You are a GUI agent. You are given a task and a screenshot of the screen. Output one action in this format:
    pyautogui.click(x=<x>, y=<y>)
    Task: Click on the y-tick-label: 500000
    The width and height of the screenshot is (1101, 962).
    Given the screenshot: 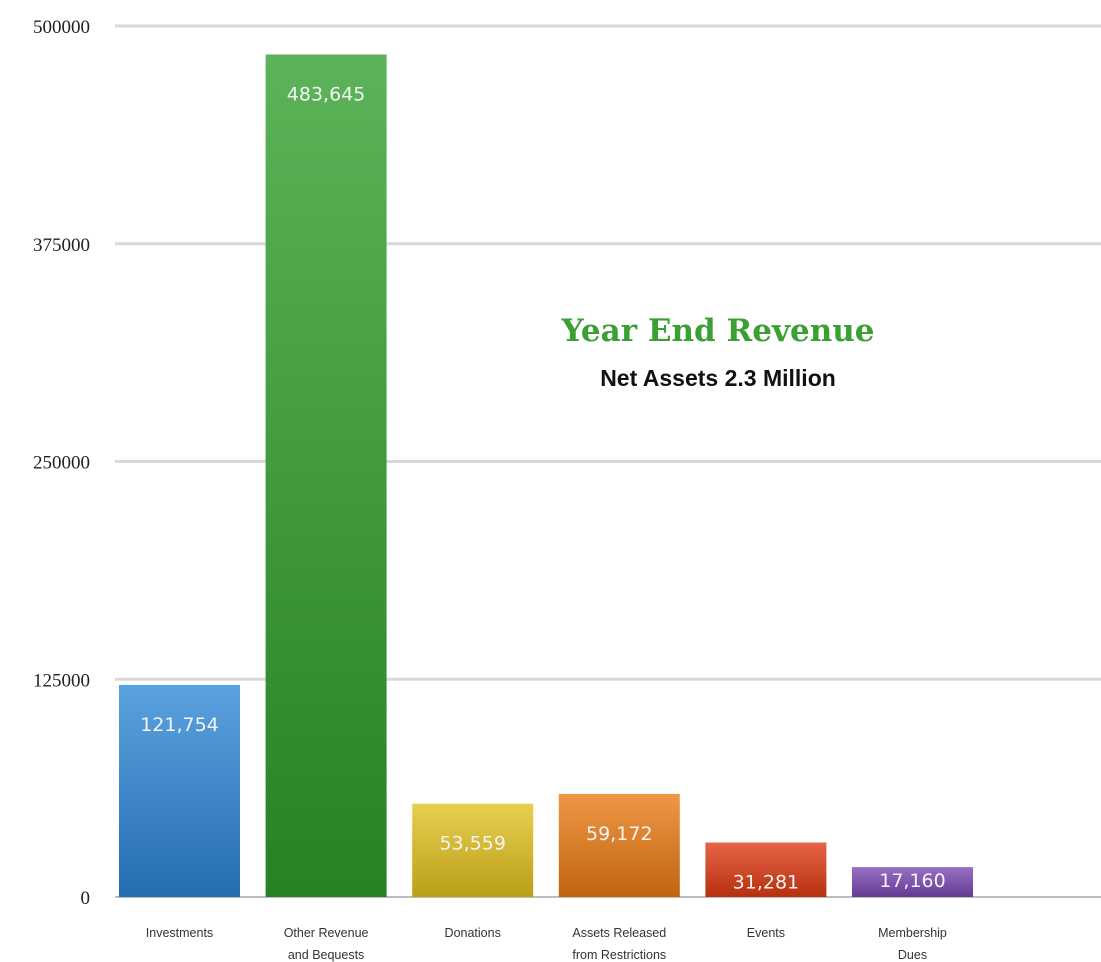 What is the action you would take?
    pyautogui.click(x=61, y=27)
    